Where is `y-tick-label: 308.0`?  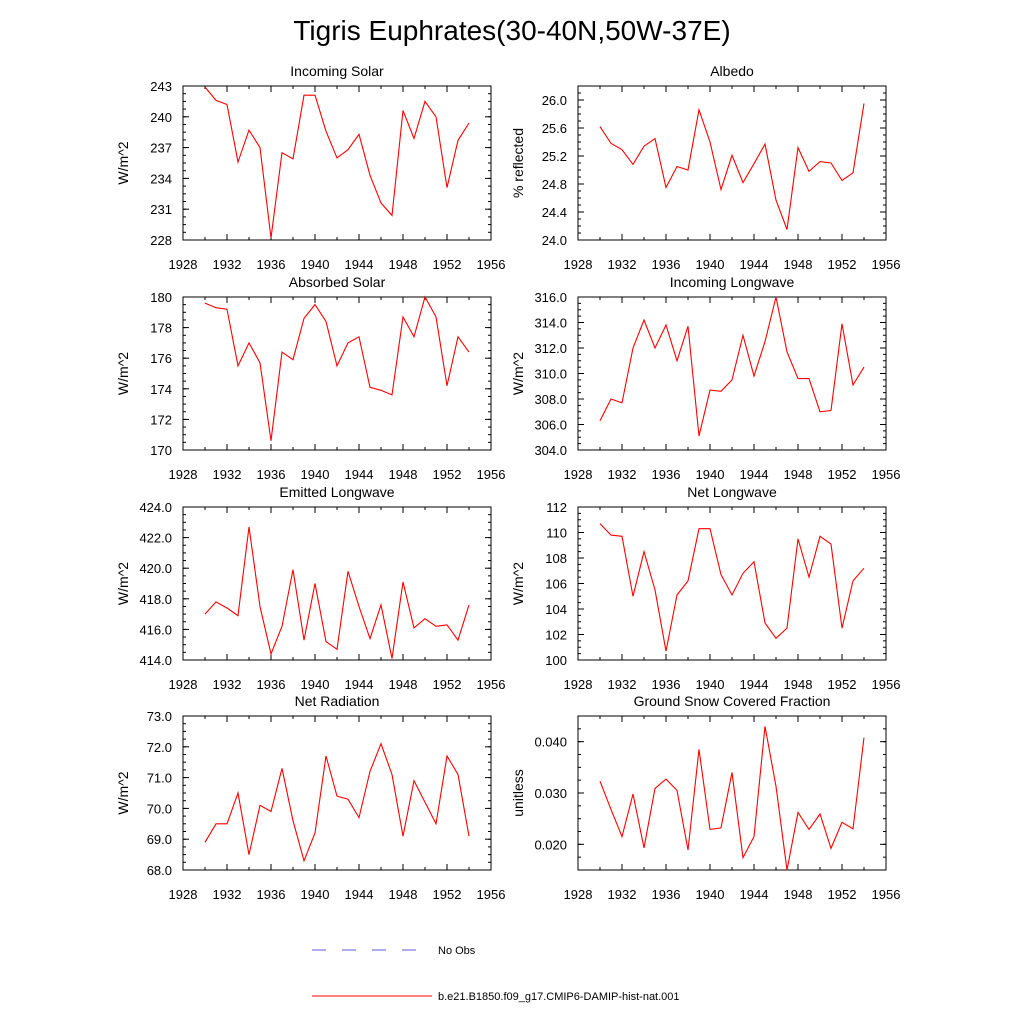
y-tick-label: 308.0 is located at coordinates (550, 399).